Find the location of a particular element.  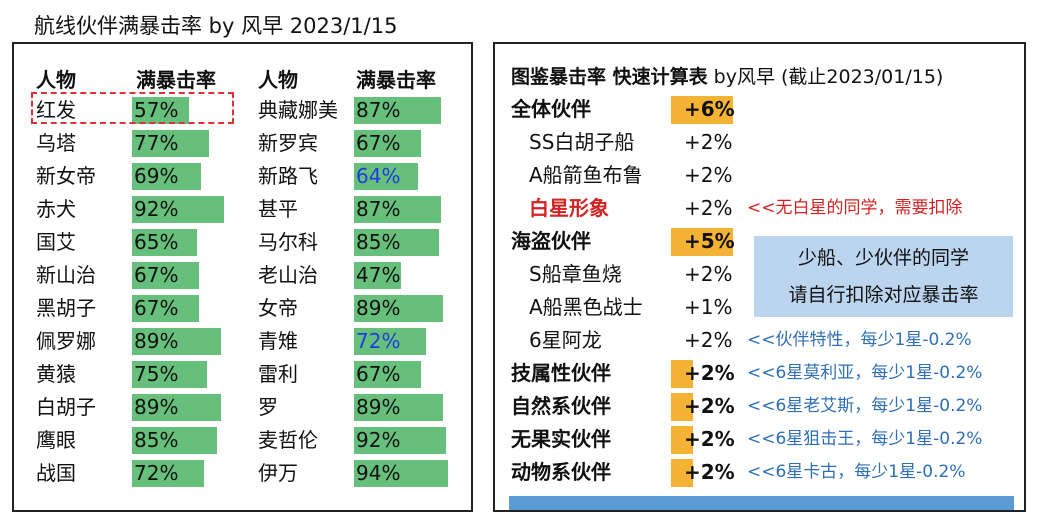

character-name: 黑胡子 is located at coordinates (66, 308).